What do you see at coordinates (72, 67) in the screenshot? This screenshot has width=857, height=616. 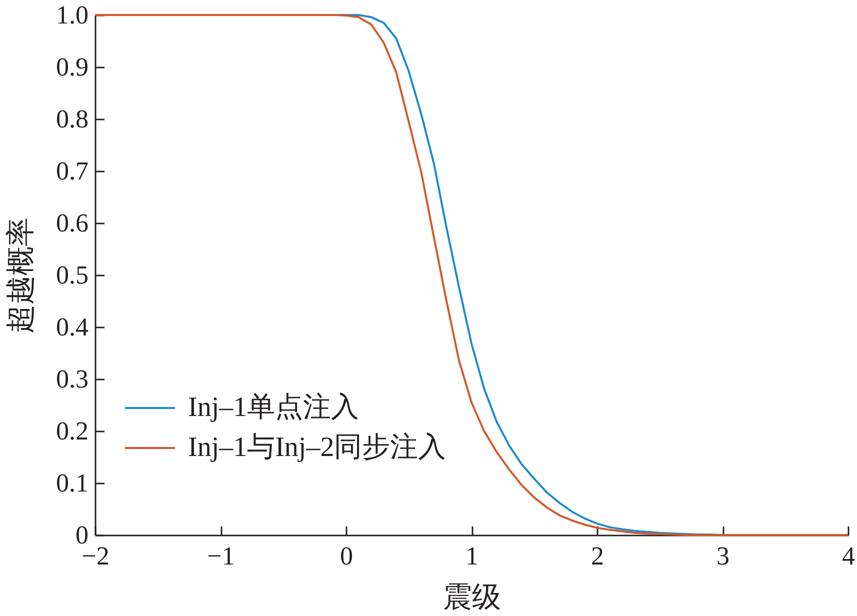 I see `y-tick-label: 0.9` at bounding box center [72, 67].